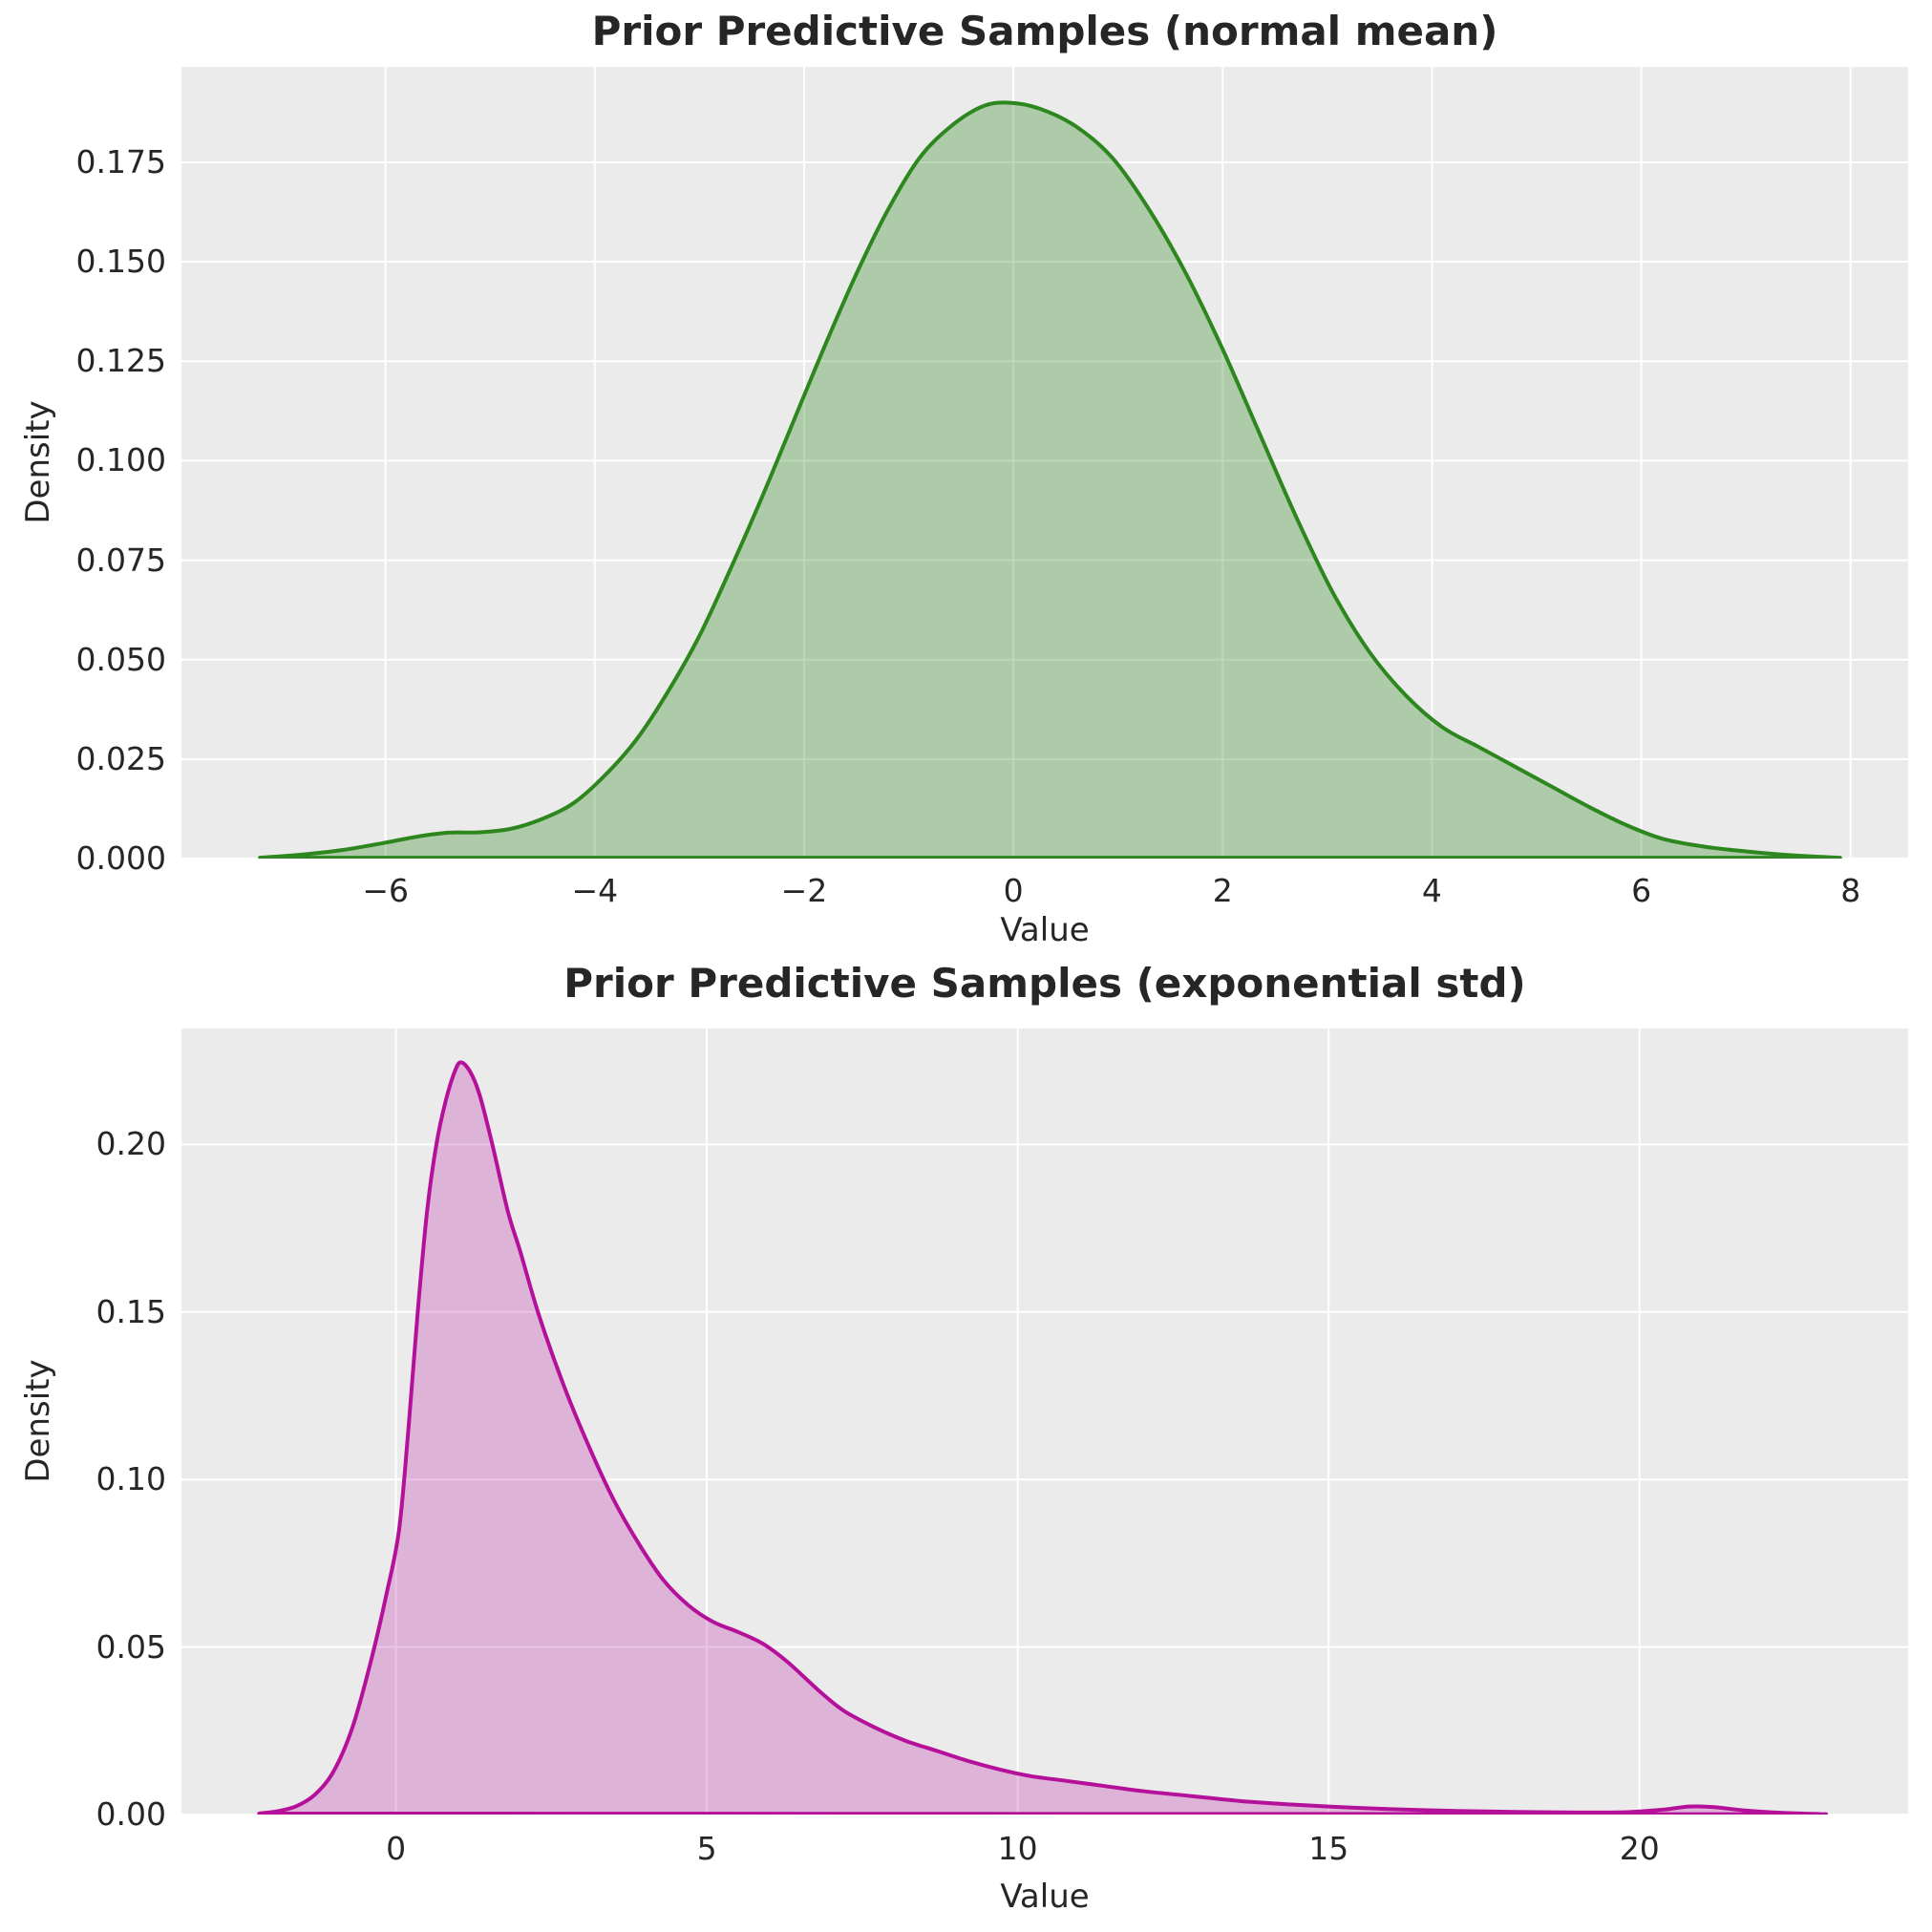  Describe the element at coordinates (131, 1479) in the screenshot. I see `y-tick-label: 0.10` at that location.